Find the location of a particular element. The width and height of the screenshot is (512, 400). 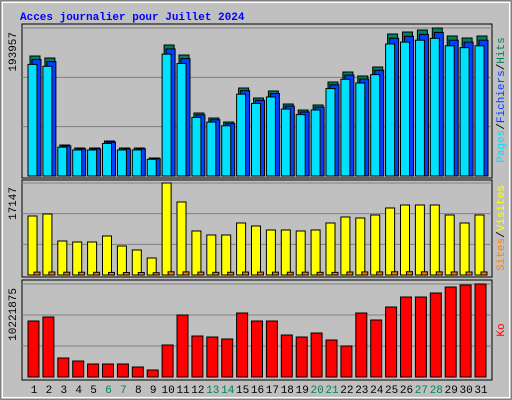

x-tick-label: 13 is located at coordinates (212, 391).